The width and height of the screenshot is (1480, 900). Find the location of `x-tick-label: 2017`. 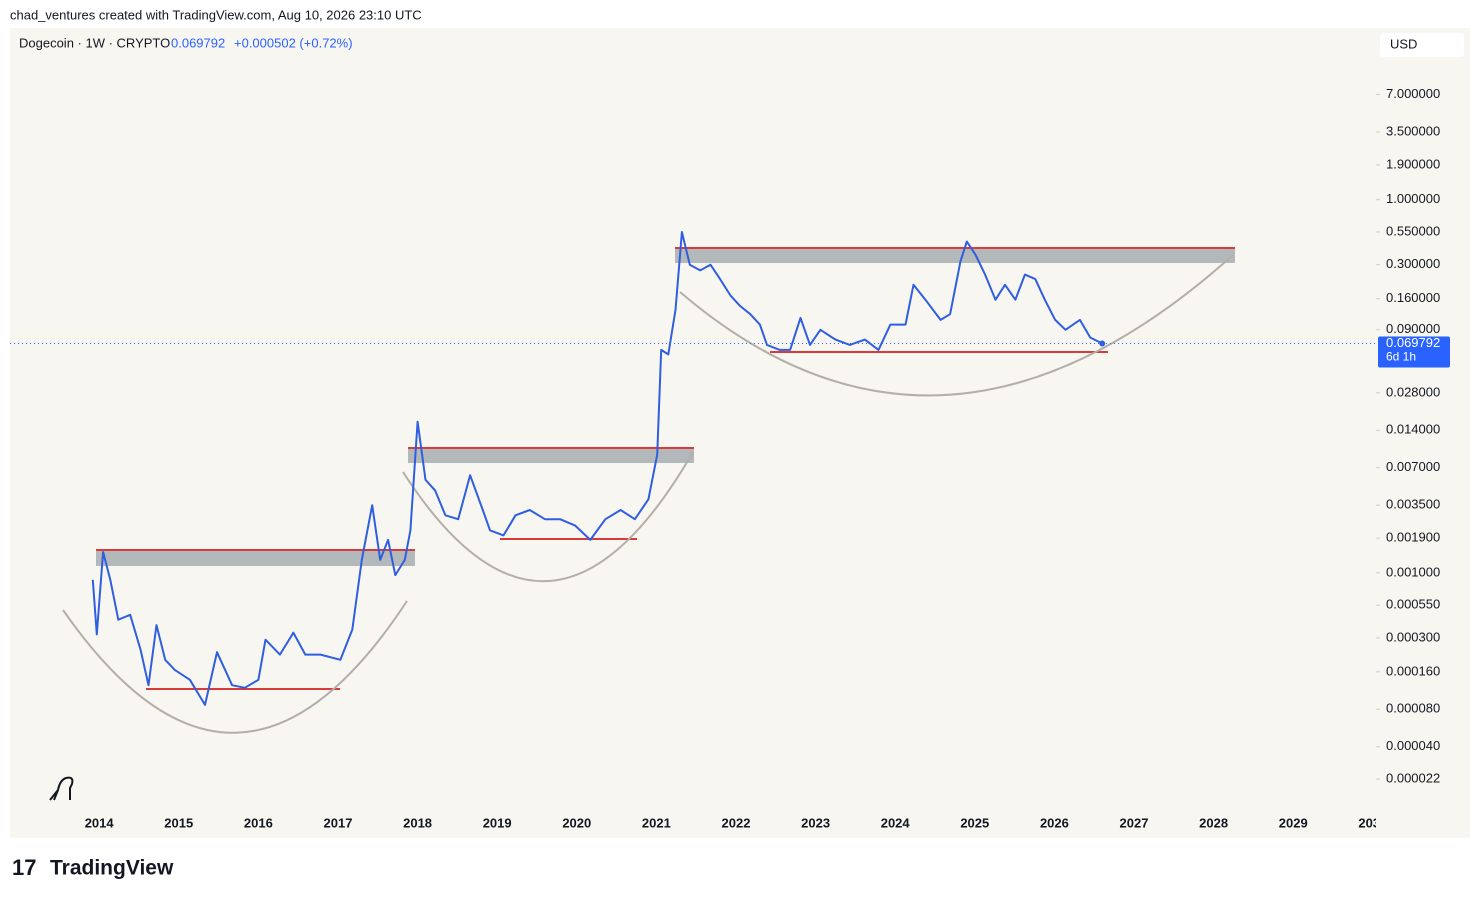

x-tick-label: 2017 is located at coordinates (338, 822).